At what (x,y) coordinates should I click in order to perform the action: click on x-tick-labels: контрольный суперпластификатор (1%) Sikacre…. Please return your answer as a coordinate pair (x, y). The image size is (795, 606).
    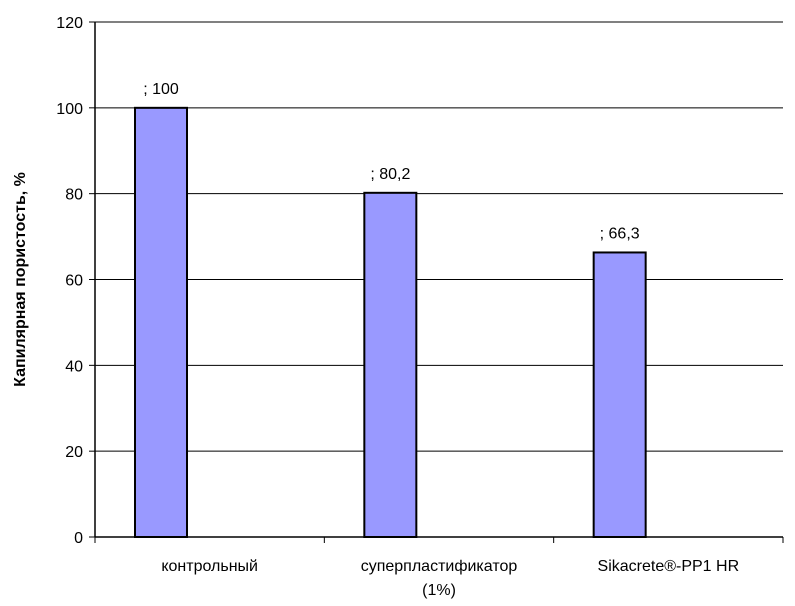
    Looking at the image, I should click on (450, 578).